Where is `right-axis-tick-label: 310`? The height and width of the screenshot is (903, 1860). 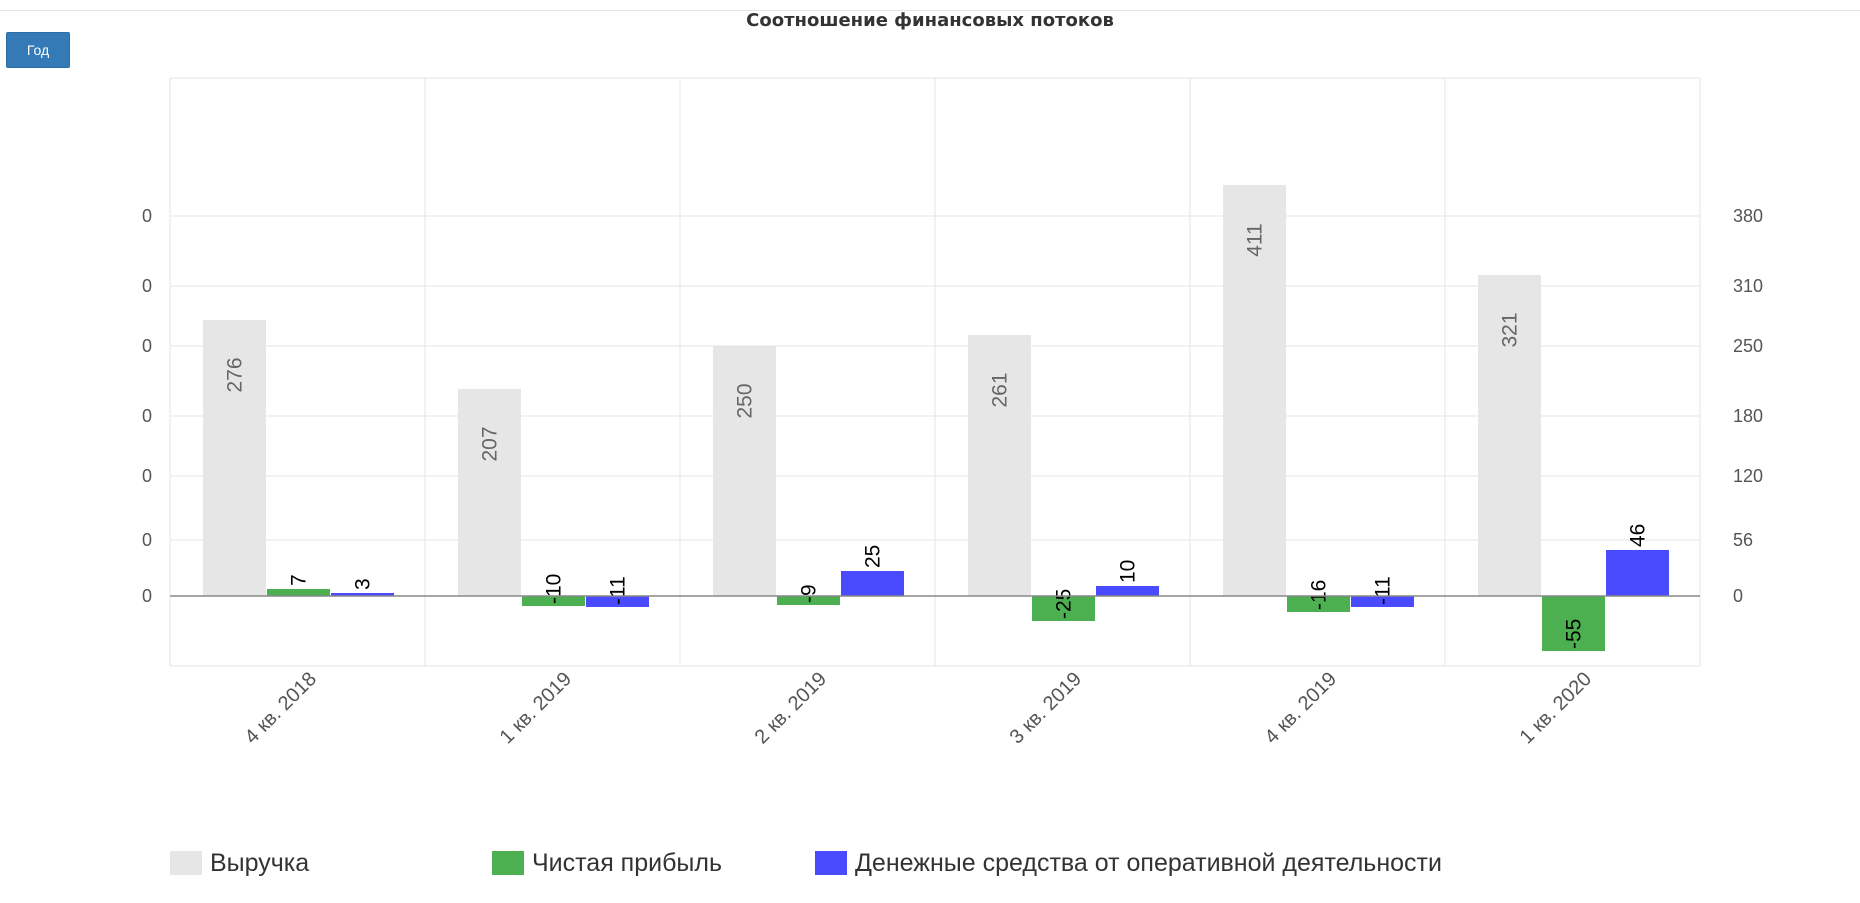 right-axis-tick-label: 310 is located at coordinates (1748, 286).